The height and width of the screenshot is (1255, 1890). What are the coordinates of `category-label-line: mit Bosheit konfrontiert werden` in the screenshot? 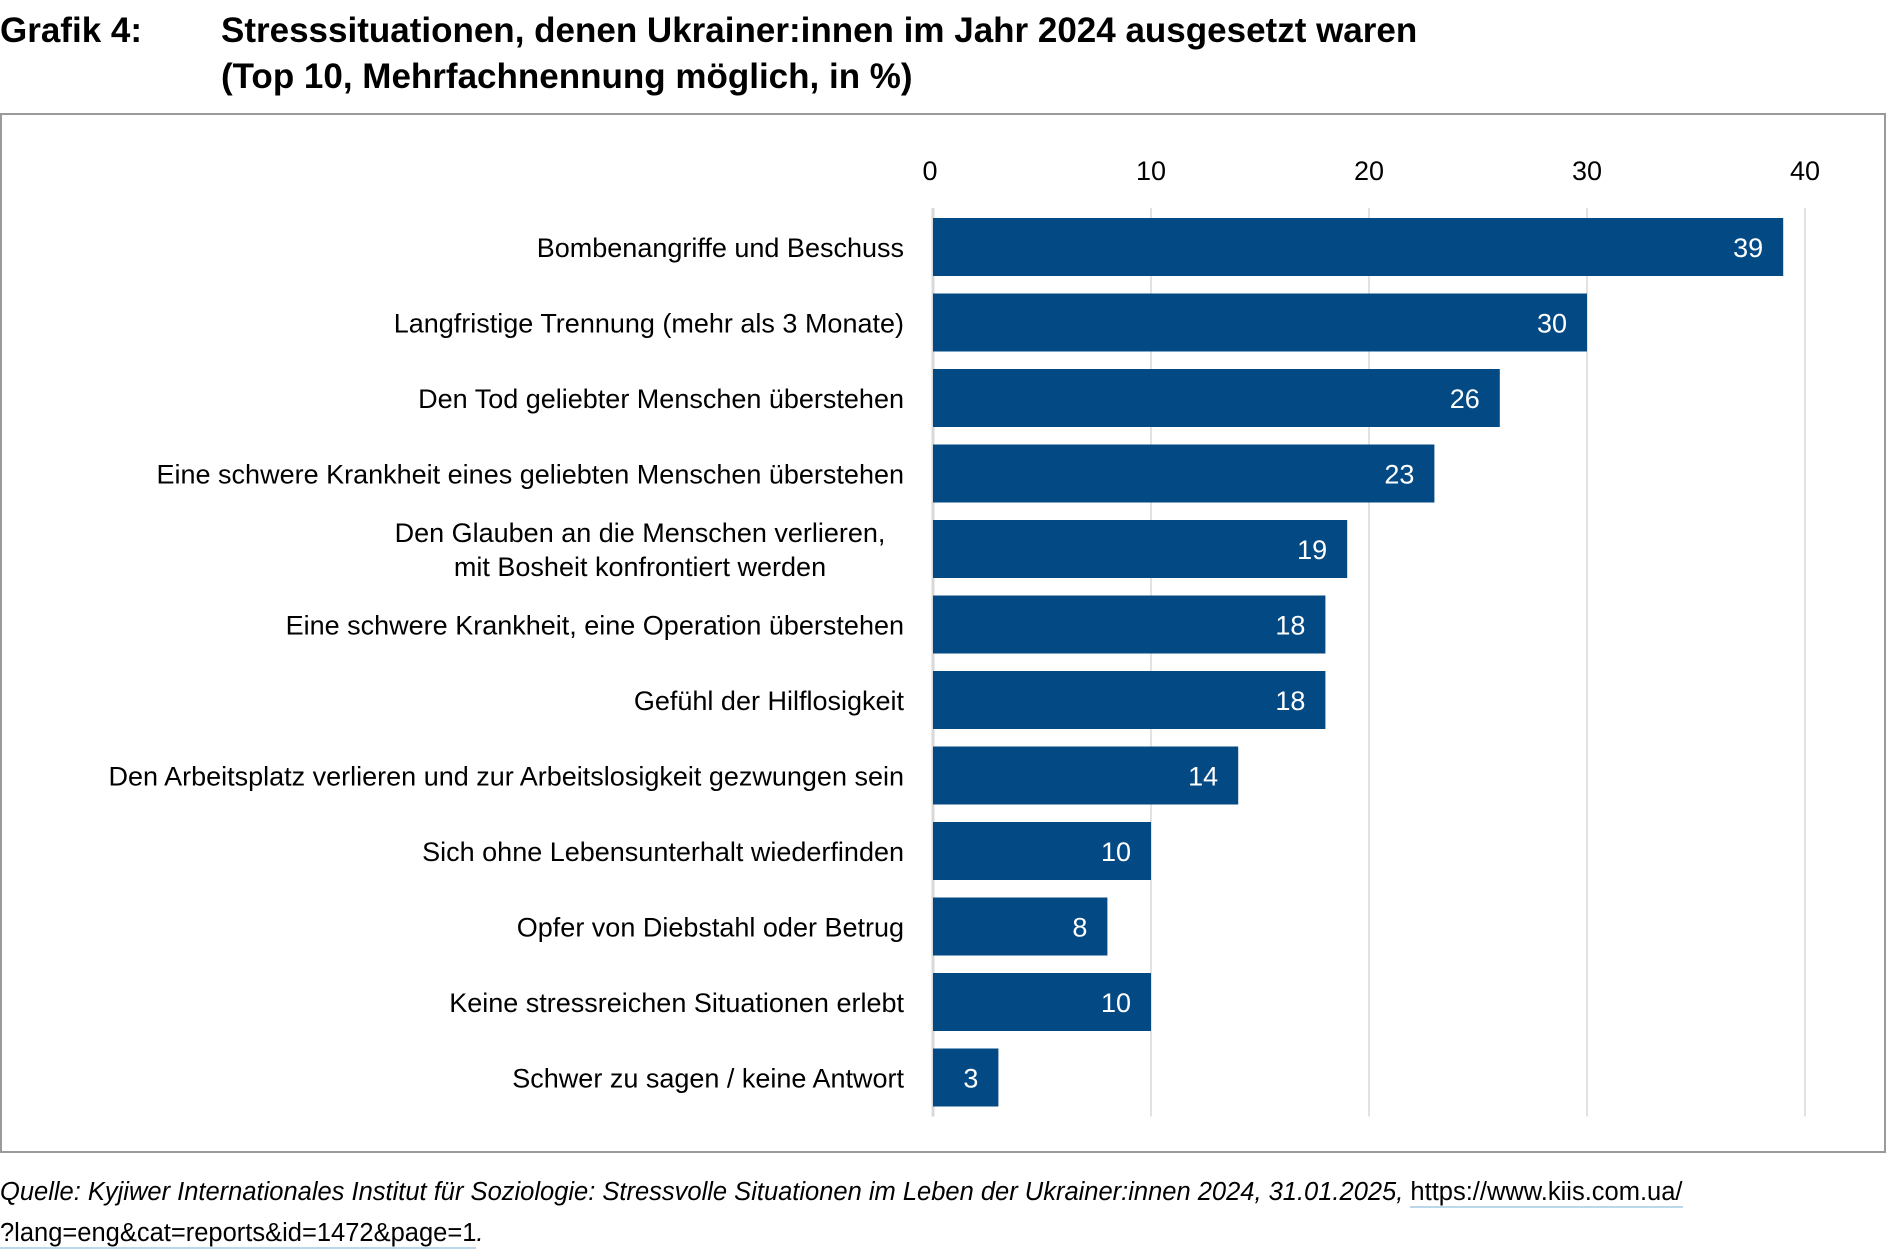 It's located at (640, 567).